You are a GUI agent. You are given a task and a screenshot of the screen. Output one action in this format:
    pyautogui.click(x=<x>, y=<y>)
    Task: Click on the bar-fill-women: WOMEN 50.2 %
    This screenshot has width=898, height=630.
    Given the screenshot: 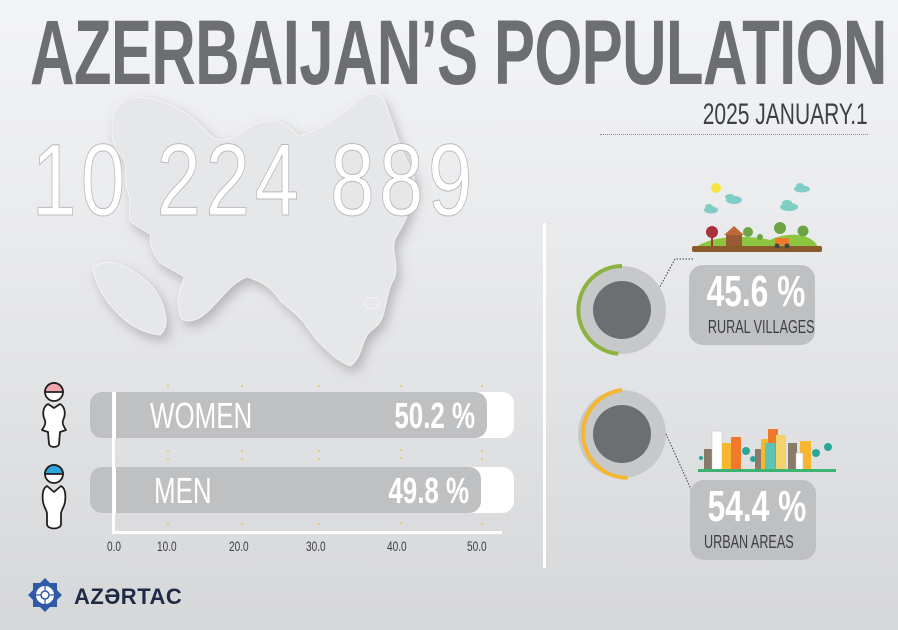 What is the action you would take?
    pyautogui.click(x=301, y=415)
    